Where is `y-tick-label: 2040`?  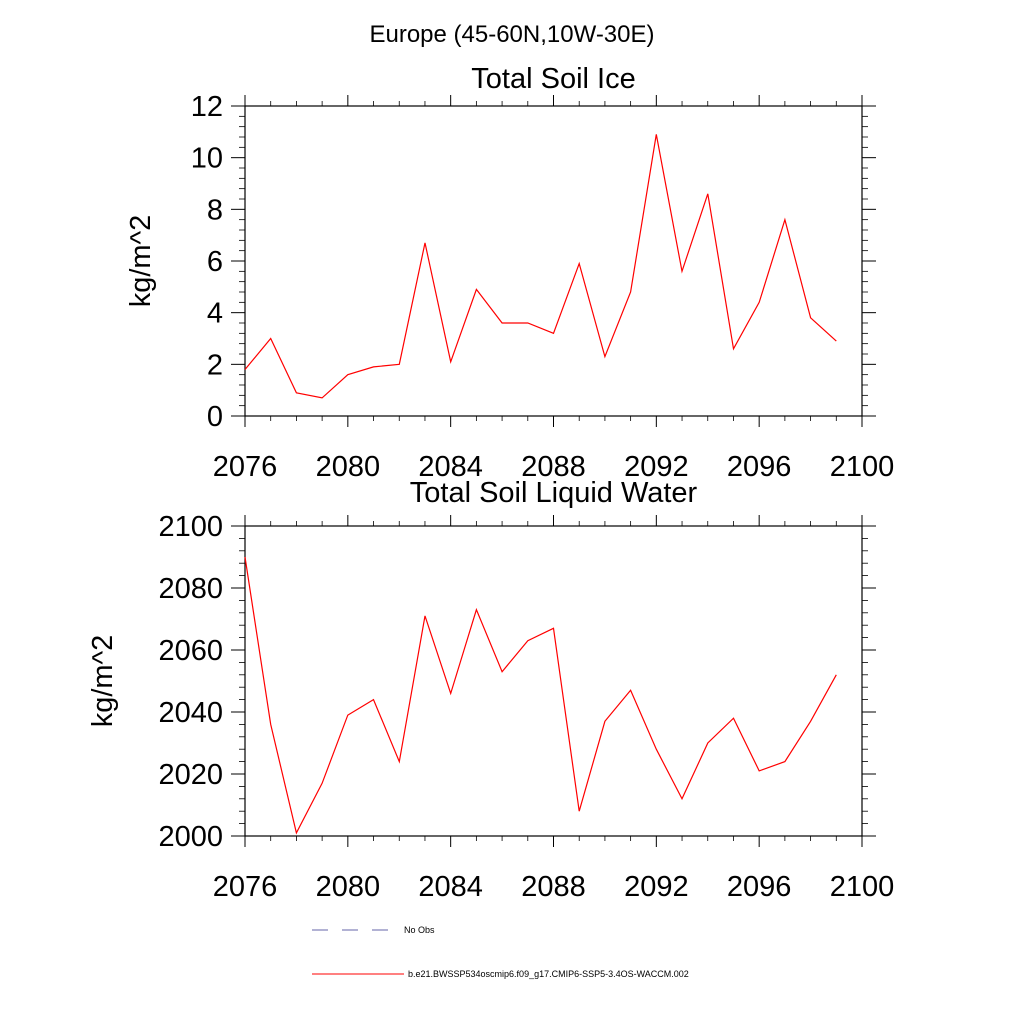
y-tick-label: 2040 is located at coordinates (190, 713).